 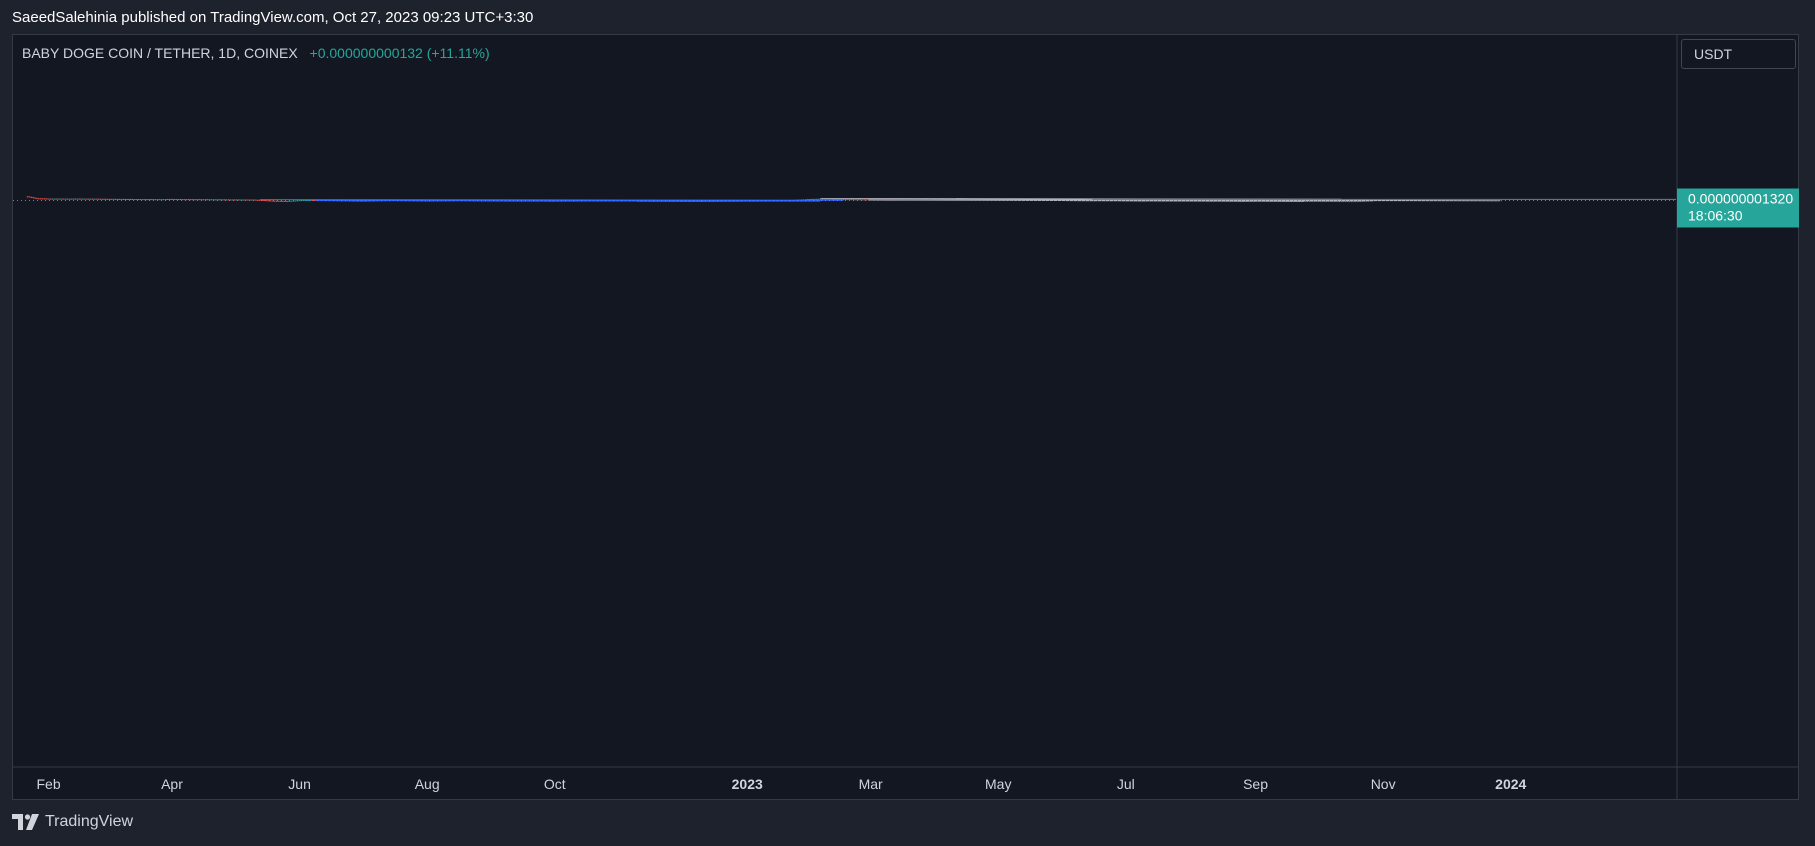 I want to click on time-tick-label: Sep, so click(x=1255, y=784).